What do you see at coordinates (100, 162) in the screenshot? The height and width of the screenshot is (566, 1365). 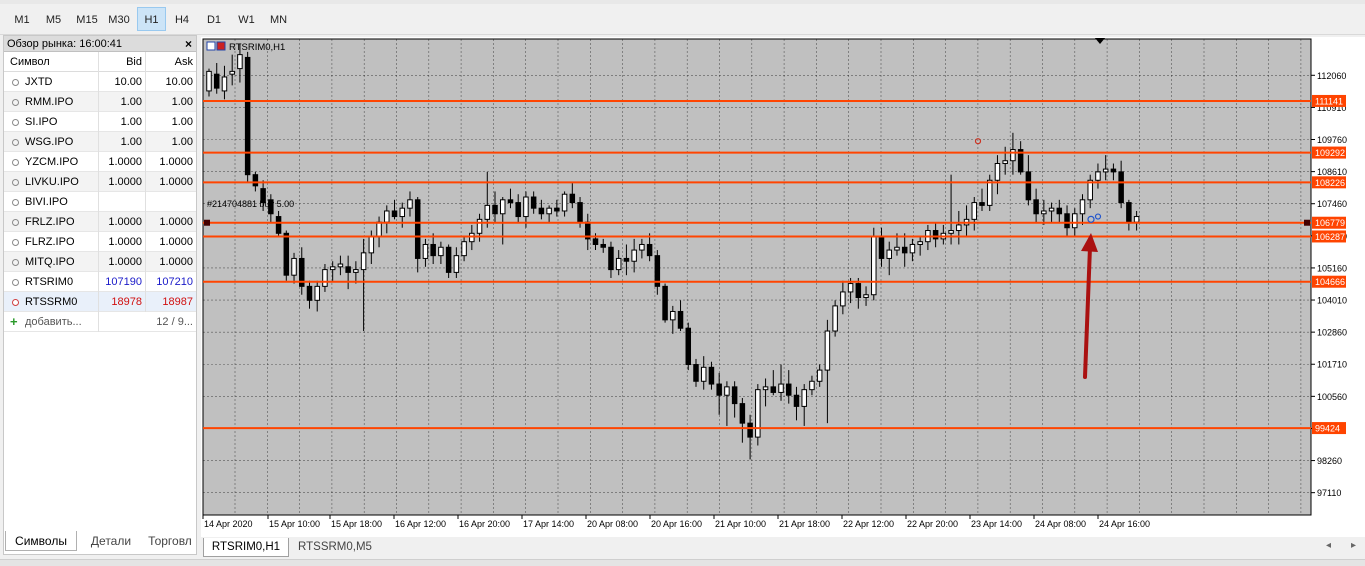 I see `symbol-row: YZCM.IPO 1.0000 1.0000` at bounding box center [100, 162].